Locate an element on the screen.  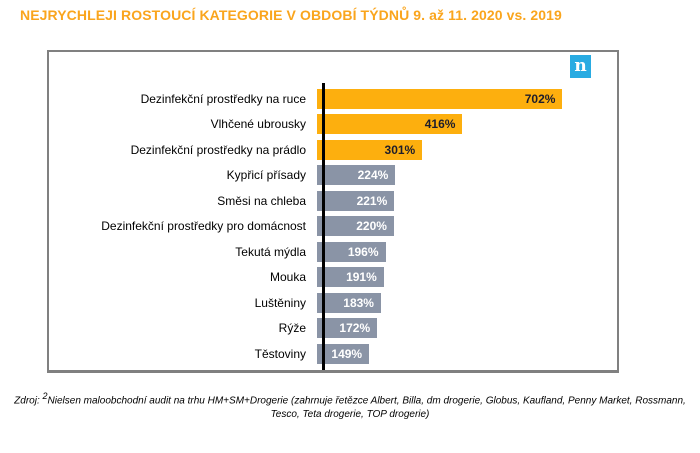
value-label: 149% is located at coordinates (347, 353).